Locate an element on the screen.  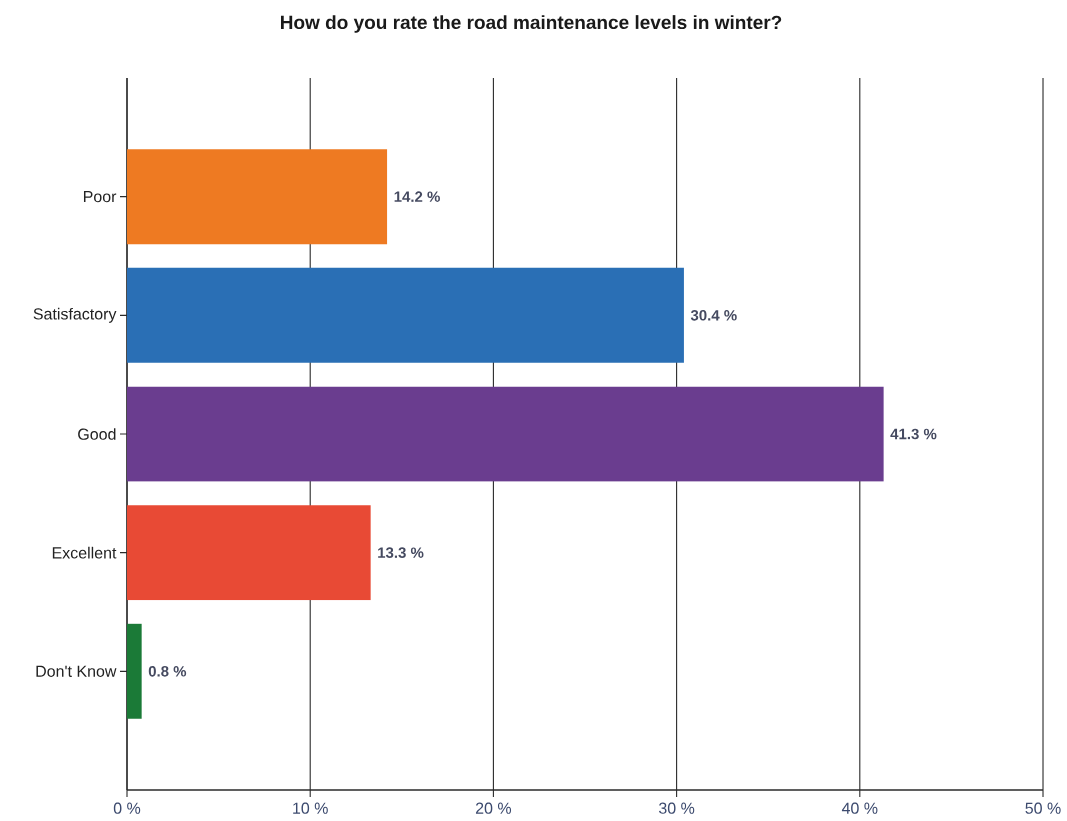
y-tick-label: Don't Know is located at coordinates (76, 671).